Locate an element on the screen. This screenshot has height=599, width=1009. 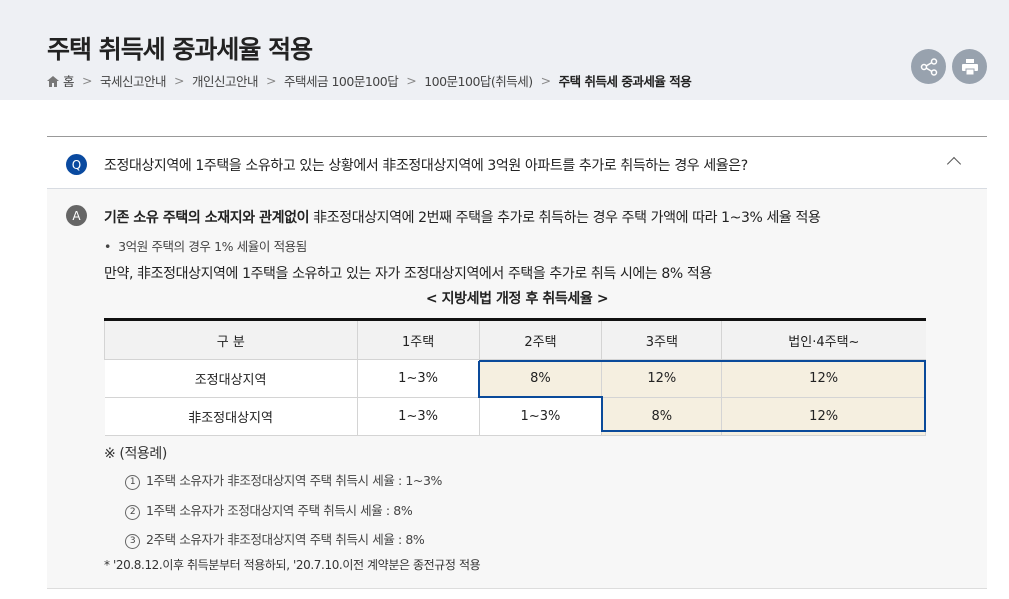
table-header: 구 분 is located at coordinates (231, 339).